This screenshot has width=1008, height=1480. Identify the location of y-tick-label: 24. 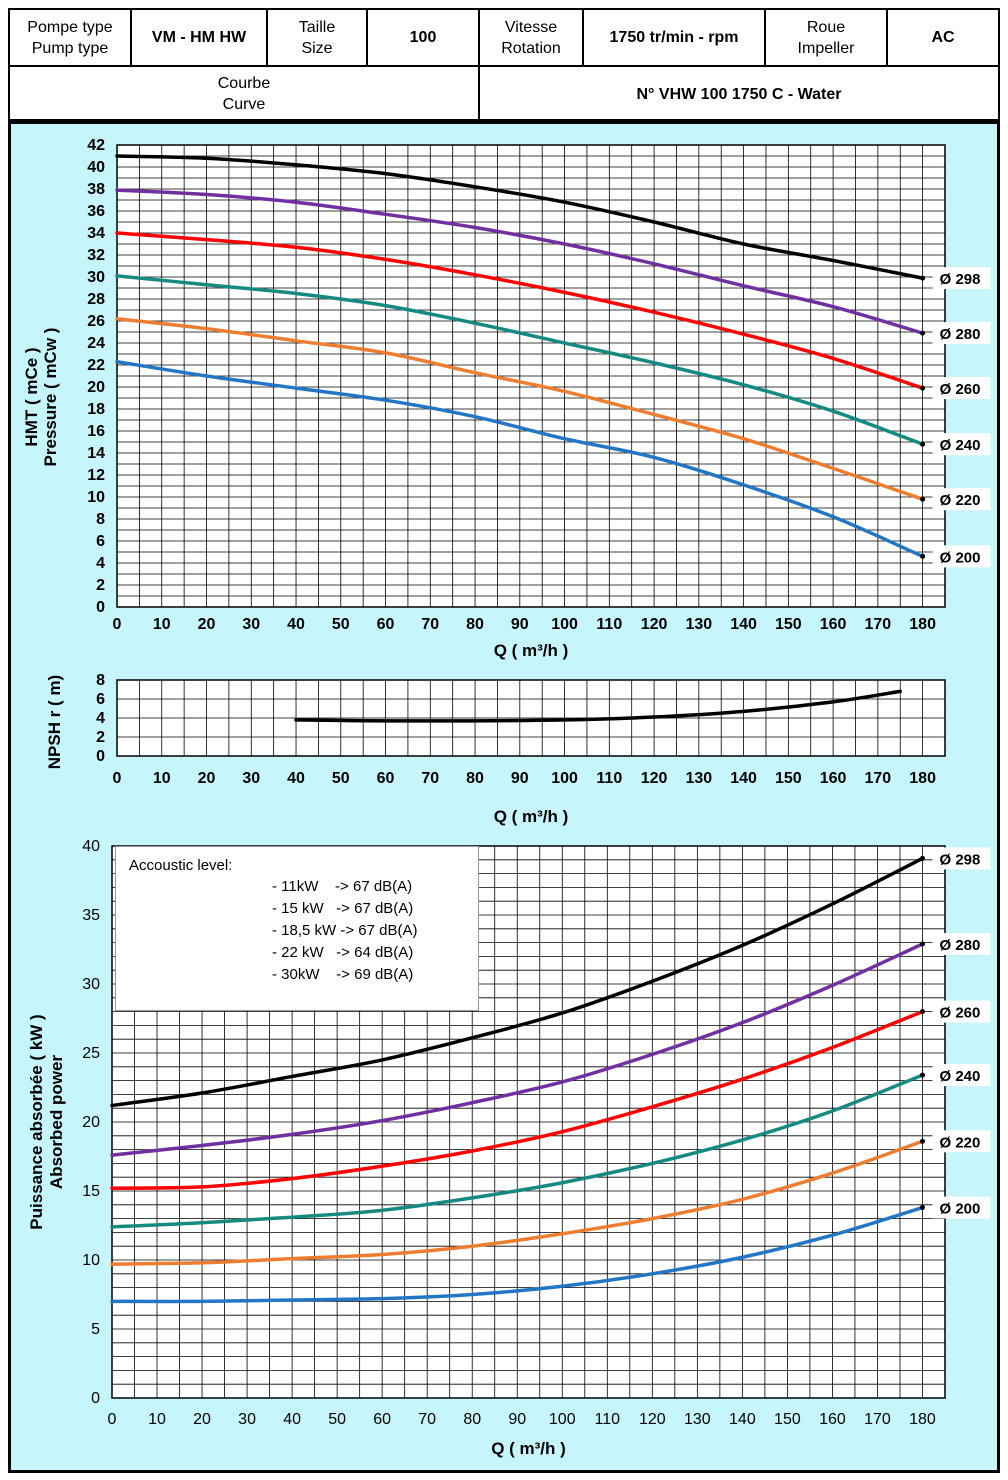
(96, 343).